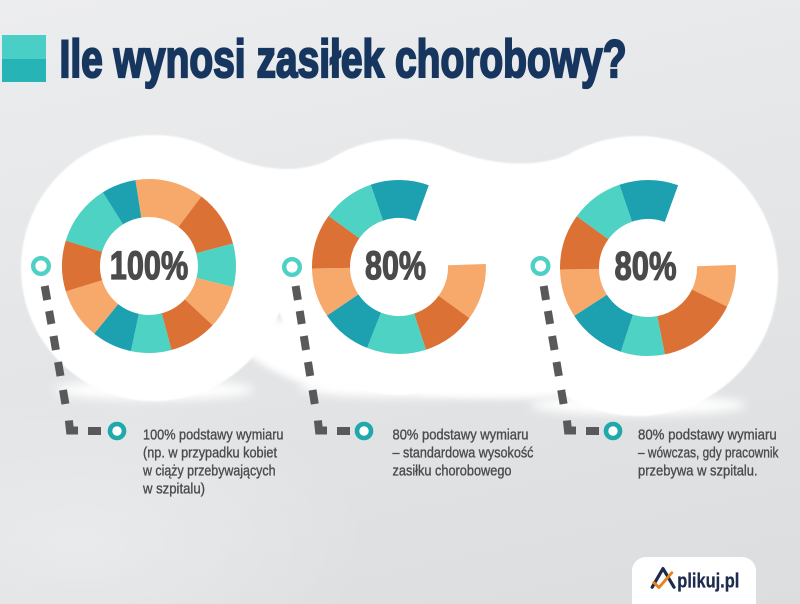 Image resolution: width=800 pixels, height=604 pixels. Describe the element at coordinates (173, 489) in the screenshot. I see `svg-text: w szpitalu)` at that location.